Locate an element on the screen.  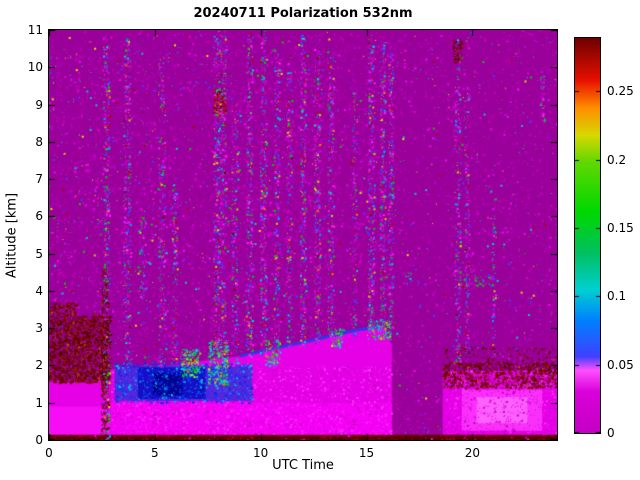
x-tick-label: 15 is located at coordinates (366, 453).